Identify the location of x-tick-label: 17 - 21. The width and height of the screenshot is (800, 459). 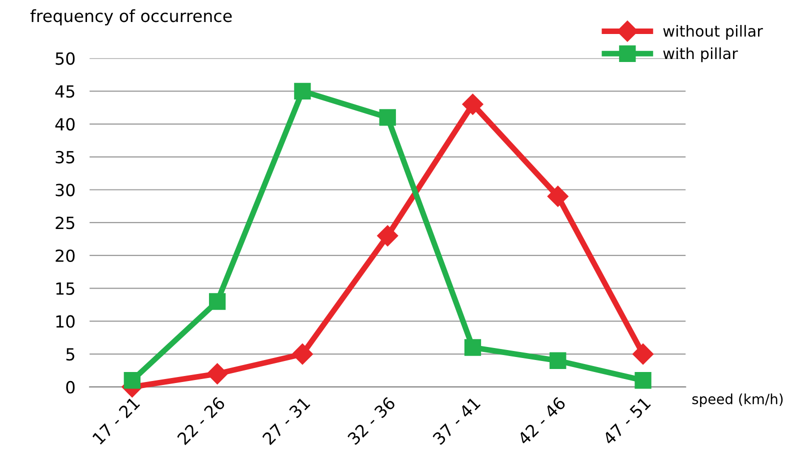
(116, 420).